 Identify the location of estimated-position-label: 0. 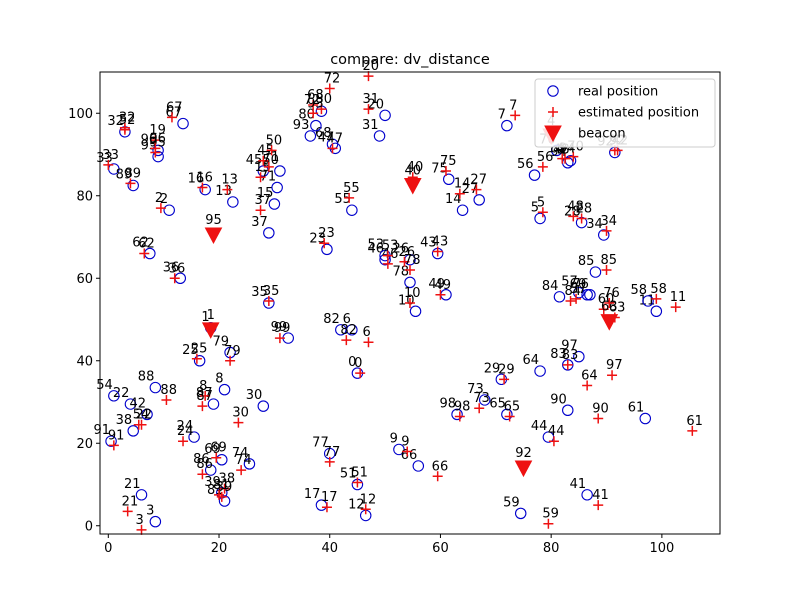
(358, 363).